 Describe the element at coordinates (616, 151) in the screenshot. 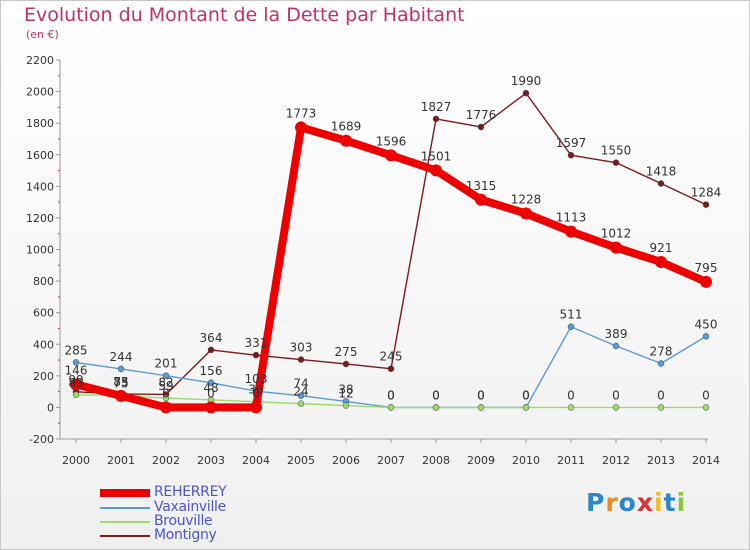

I see `data-label-montigny: 1550` at that location.